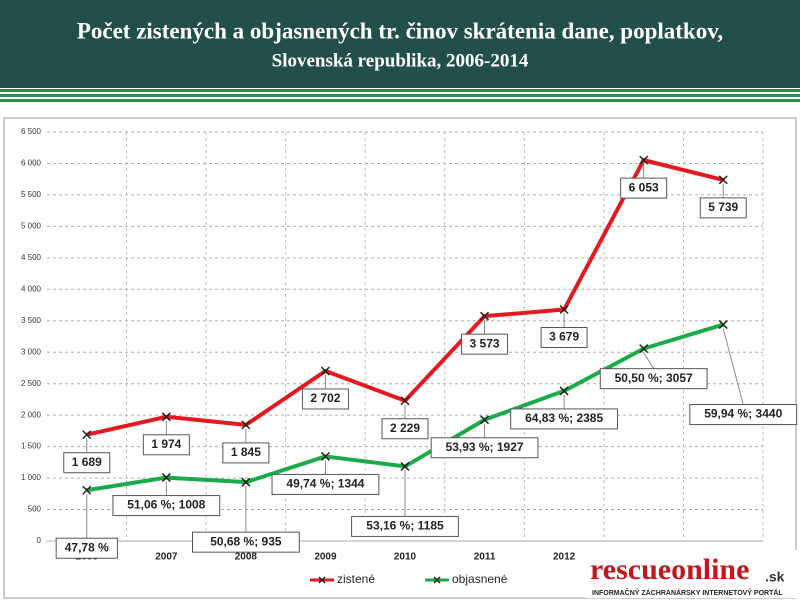 This screenshot has width=800, height=600. What do you see at coordinates (31, 257) in the screenshot?
I see `y-tick-label: 4 500` at bounding box center [31, 257].